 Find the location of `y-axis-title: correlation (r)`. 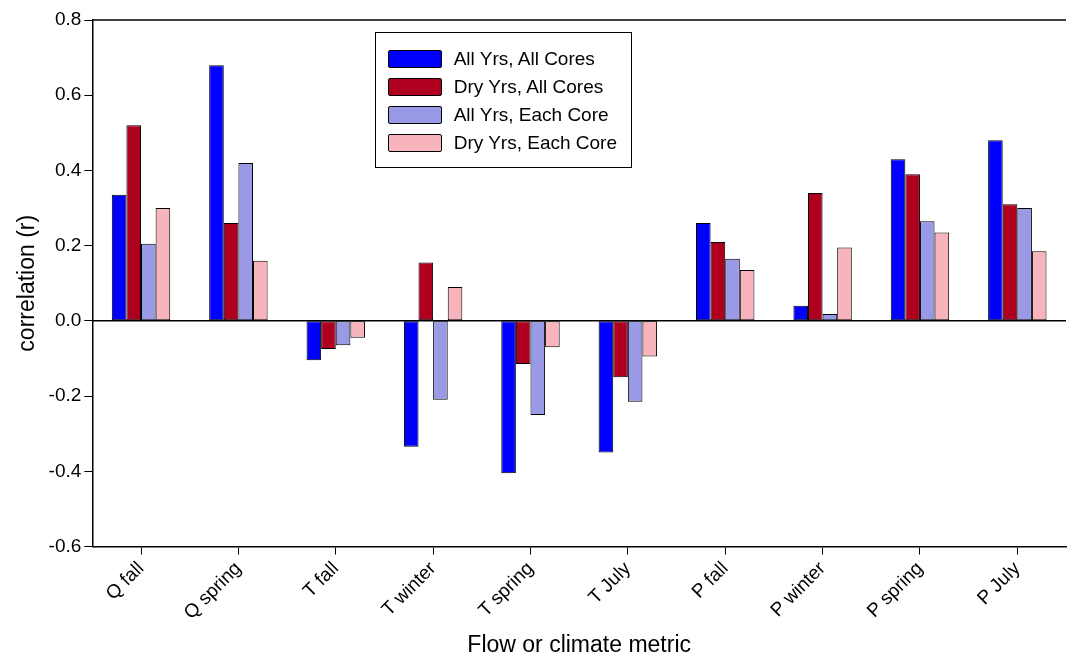

y-axis-title: correlation (r) is located at coordinates (26, 283).